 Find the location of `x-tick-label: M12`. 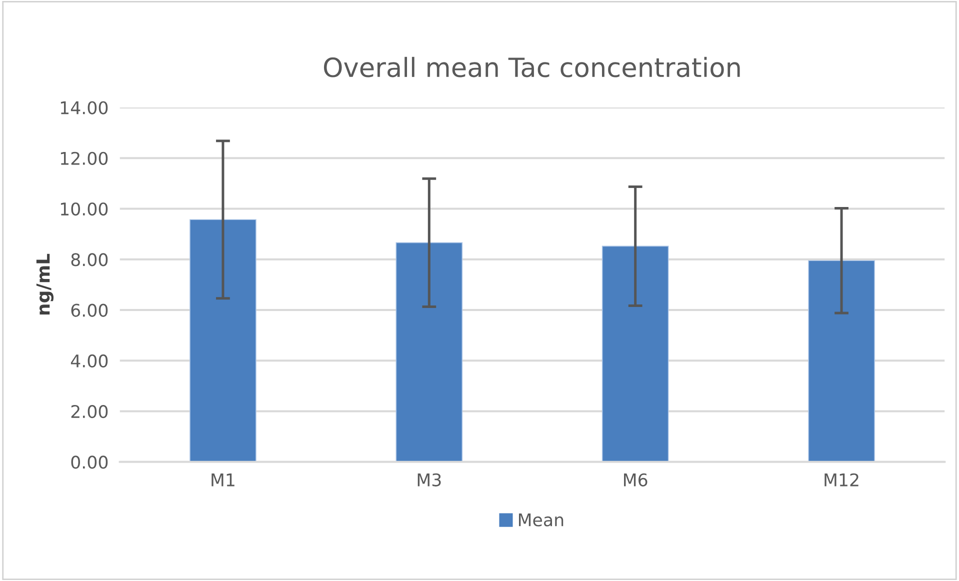

x-tick-label: M12 is located at coordinates (841, 479).